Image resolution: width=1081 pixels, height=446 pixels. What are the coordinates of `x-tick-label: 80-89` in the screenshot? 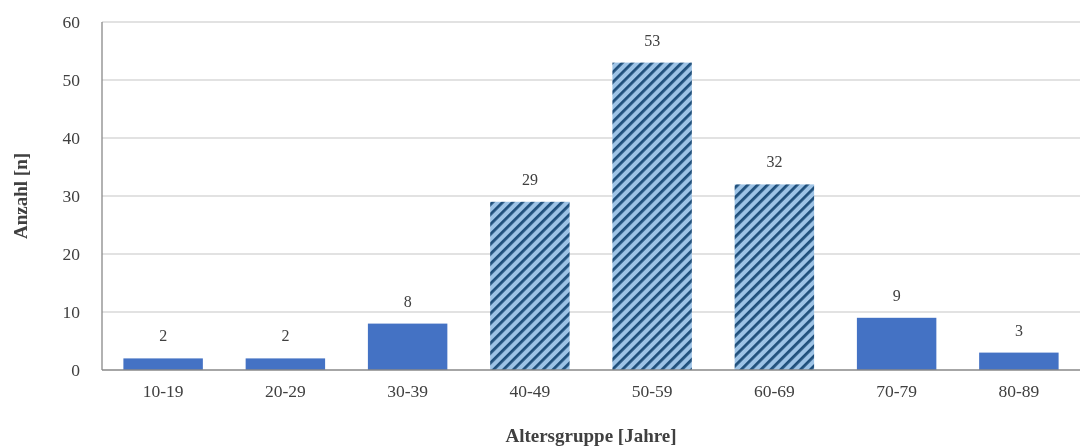 It's located at (1019, 391).